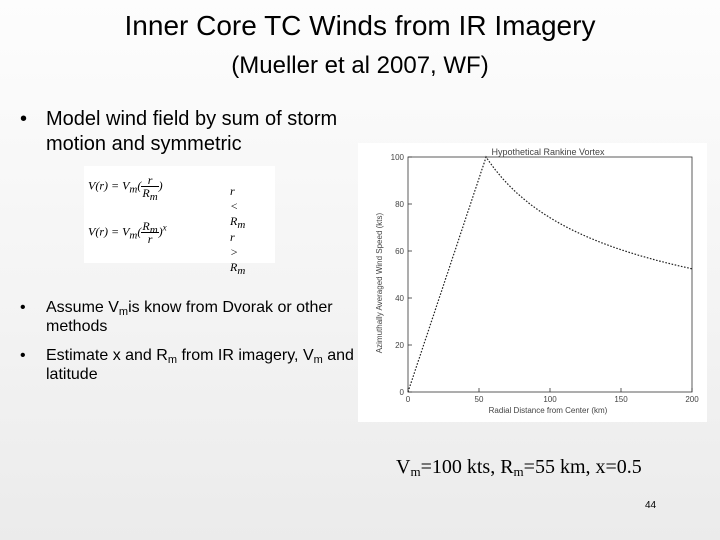  I want to click on chart-ylabel: Azimuthally Averaged Wind Speed (kts), so click(379, 282).